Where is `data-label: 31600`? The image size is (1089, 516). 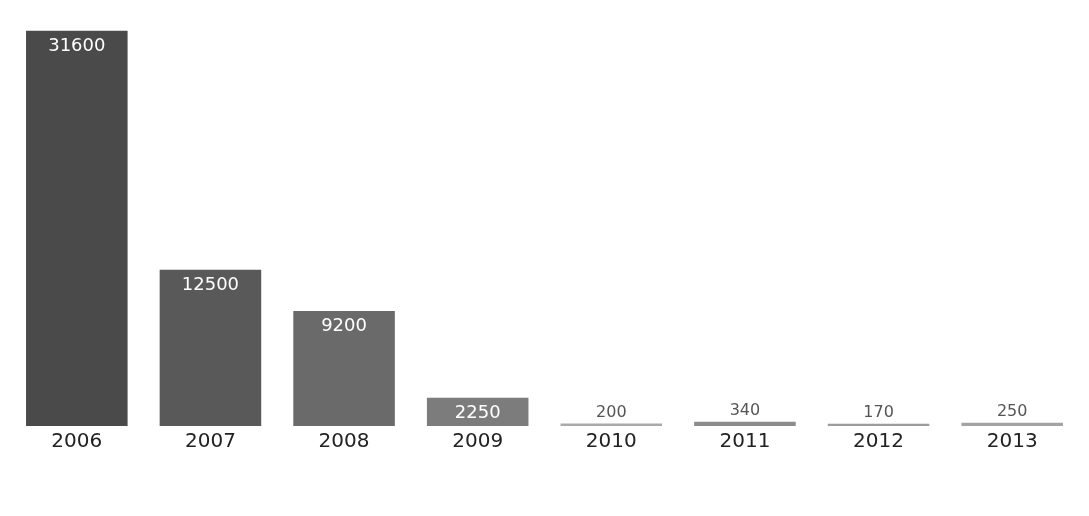
data-label: 31600 is located at coordinates (77, 44).